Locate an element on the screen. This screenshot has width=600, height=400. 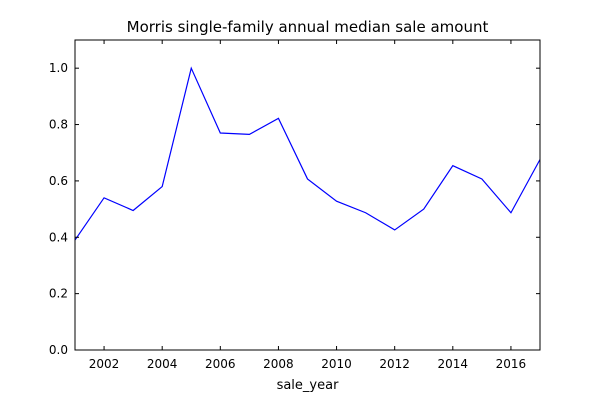
x-tick-label: 2006 is located at coordinates (220, 364).